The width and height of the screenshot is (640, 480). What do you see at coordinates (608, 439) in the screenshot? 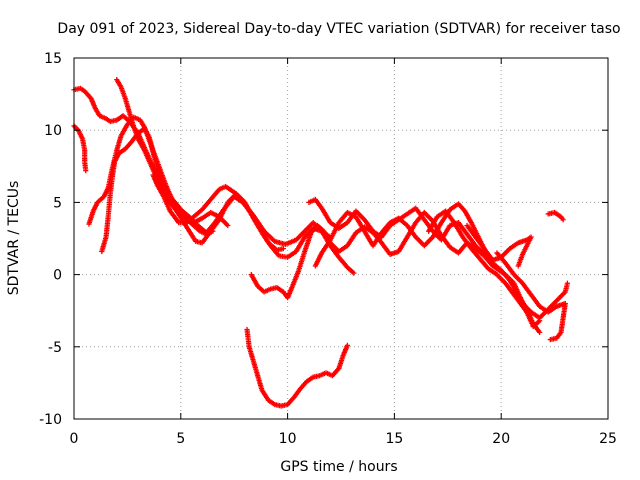
I see `x-tick-label: 25` at bounding box center [608, 439].